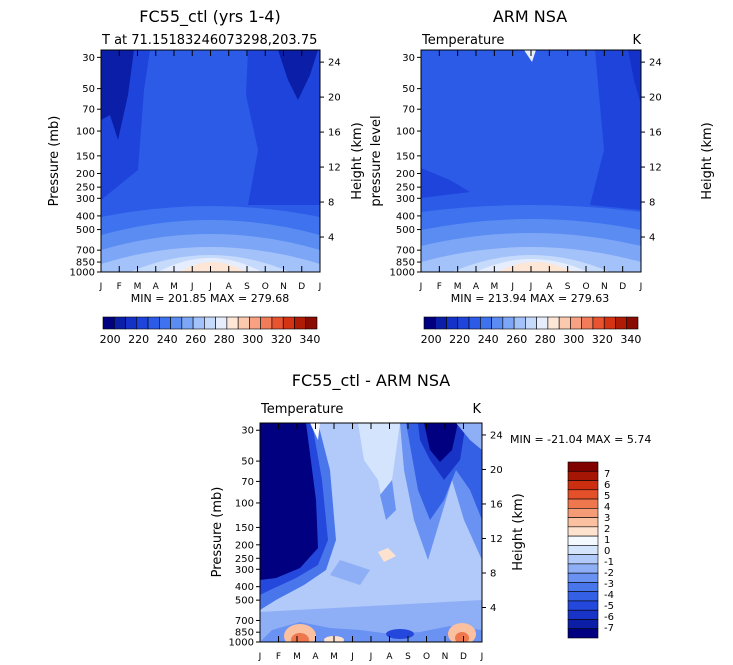 The height and width of the screenshot is (665, 733). I want to click on colorbar-label: 240, so click(167, 339).